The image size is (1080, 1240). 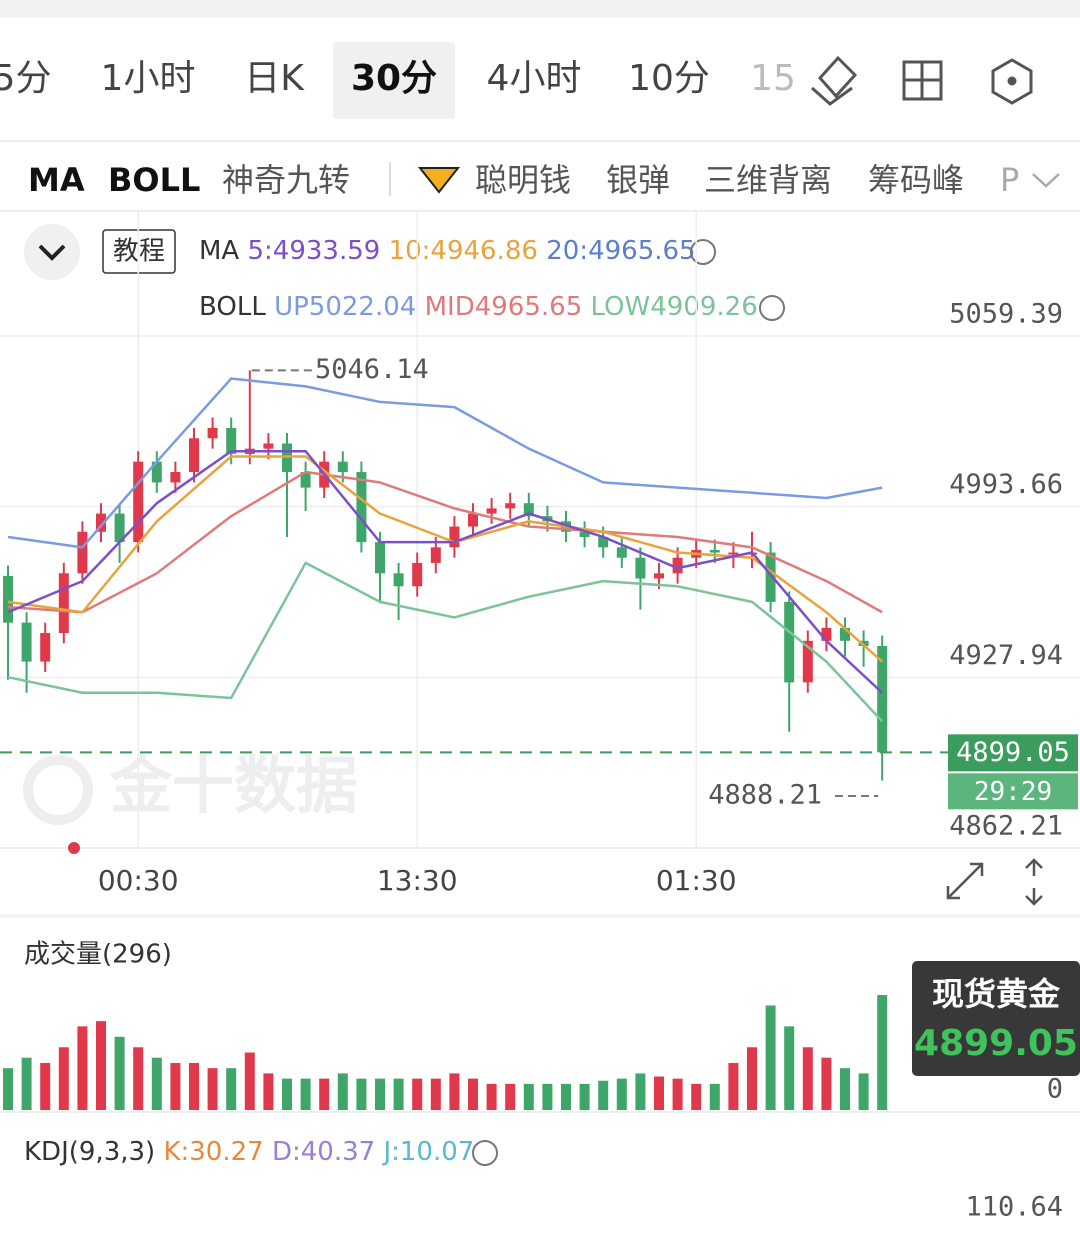 I want to click on tab: 4小时, so click(x=534, y=78).